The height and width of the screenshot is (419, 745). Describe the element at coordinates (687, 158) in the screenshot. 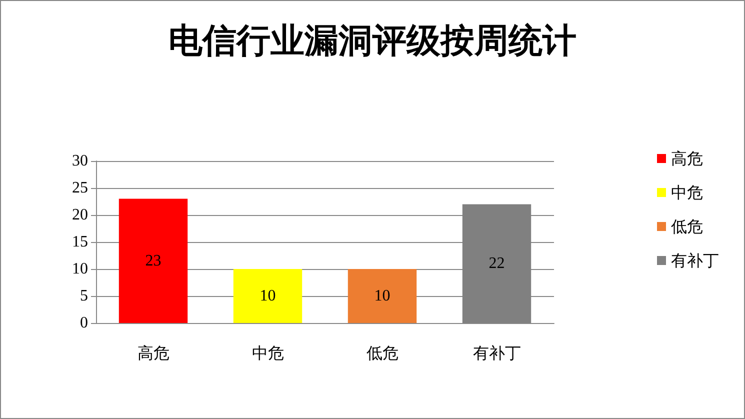

I see `legend-label: 高危` at that location.